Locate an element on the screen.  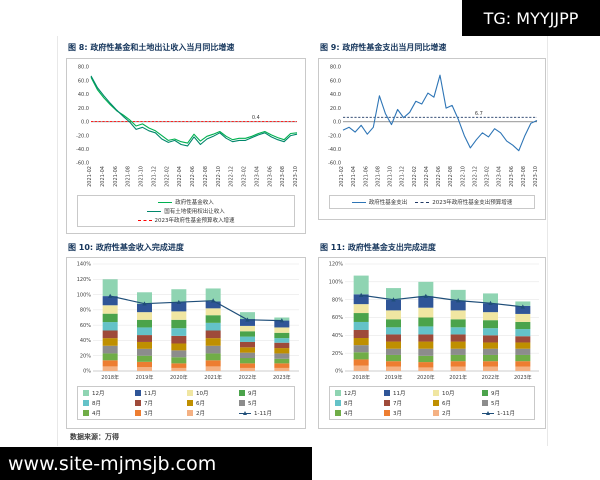
chart11-legend: 12月 11月 10月 9月 8月 7月 6月 5月 4月 3月 2月 1-11月 is located at coordinates (432, 403).